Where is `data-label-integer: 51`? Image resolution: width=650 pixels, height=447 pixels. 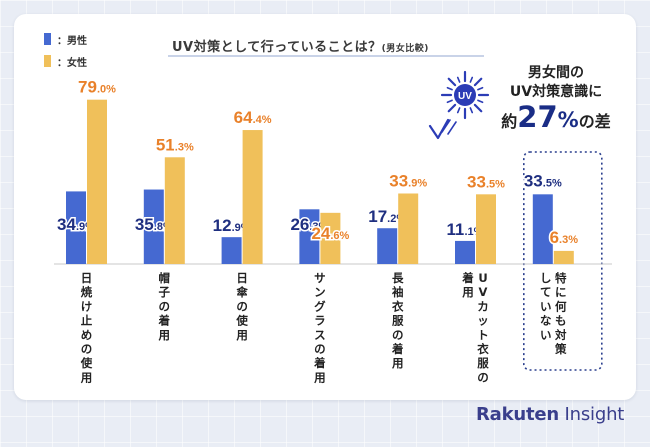 data-label-integer: 51 is located at coordinates (165, 144).